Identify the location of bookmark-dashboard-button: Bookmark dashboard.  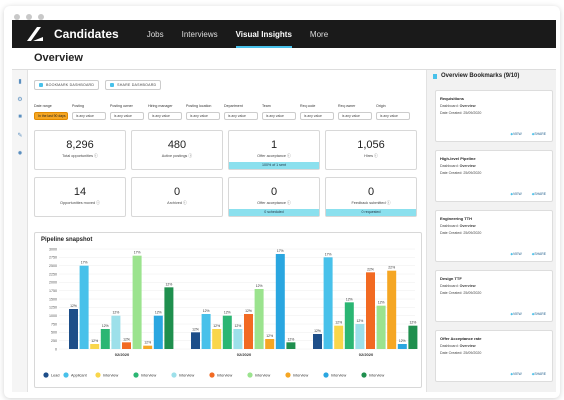
(67, 85).